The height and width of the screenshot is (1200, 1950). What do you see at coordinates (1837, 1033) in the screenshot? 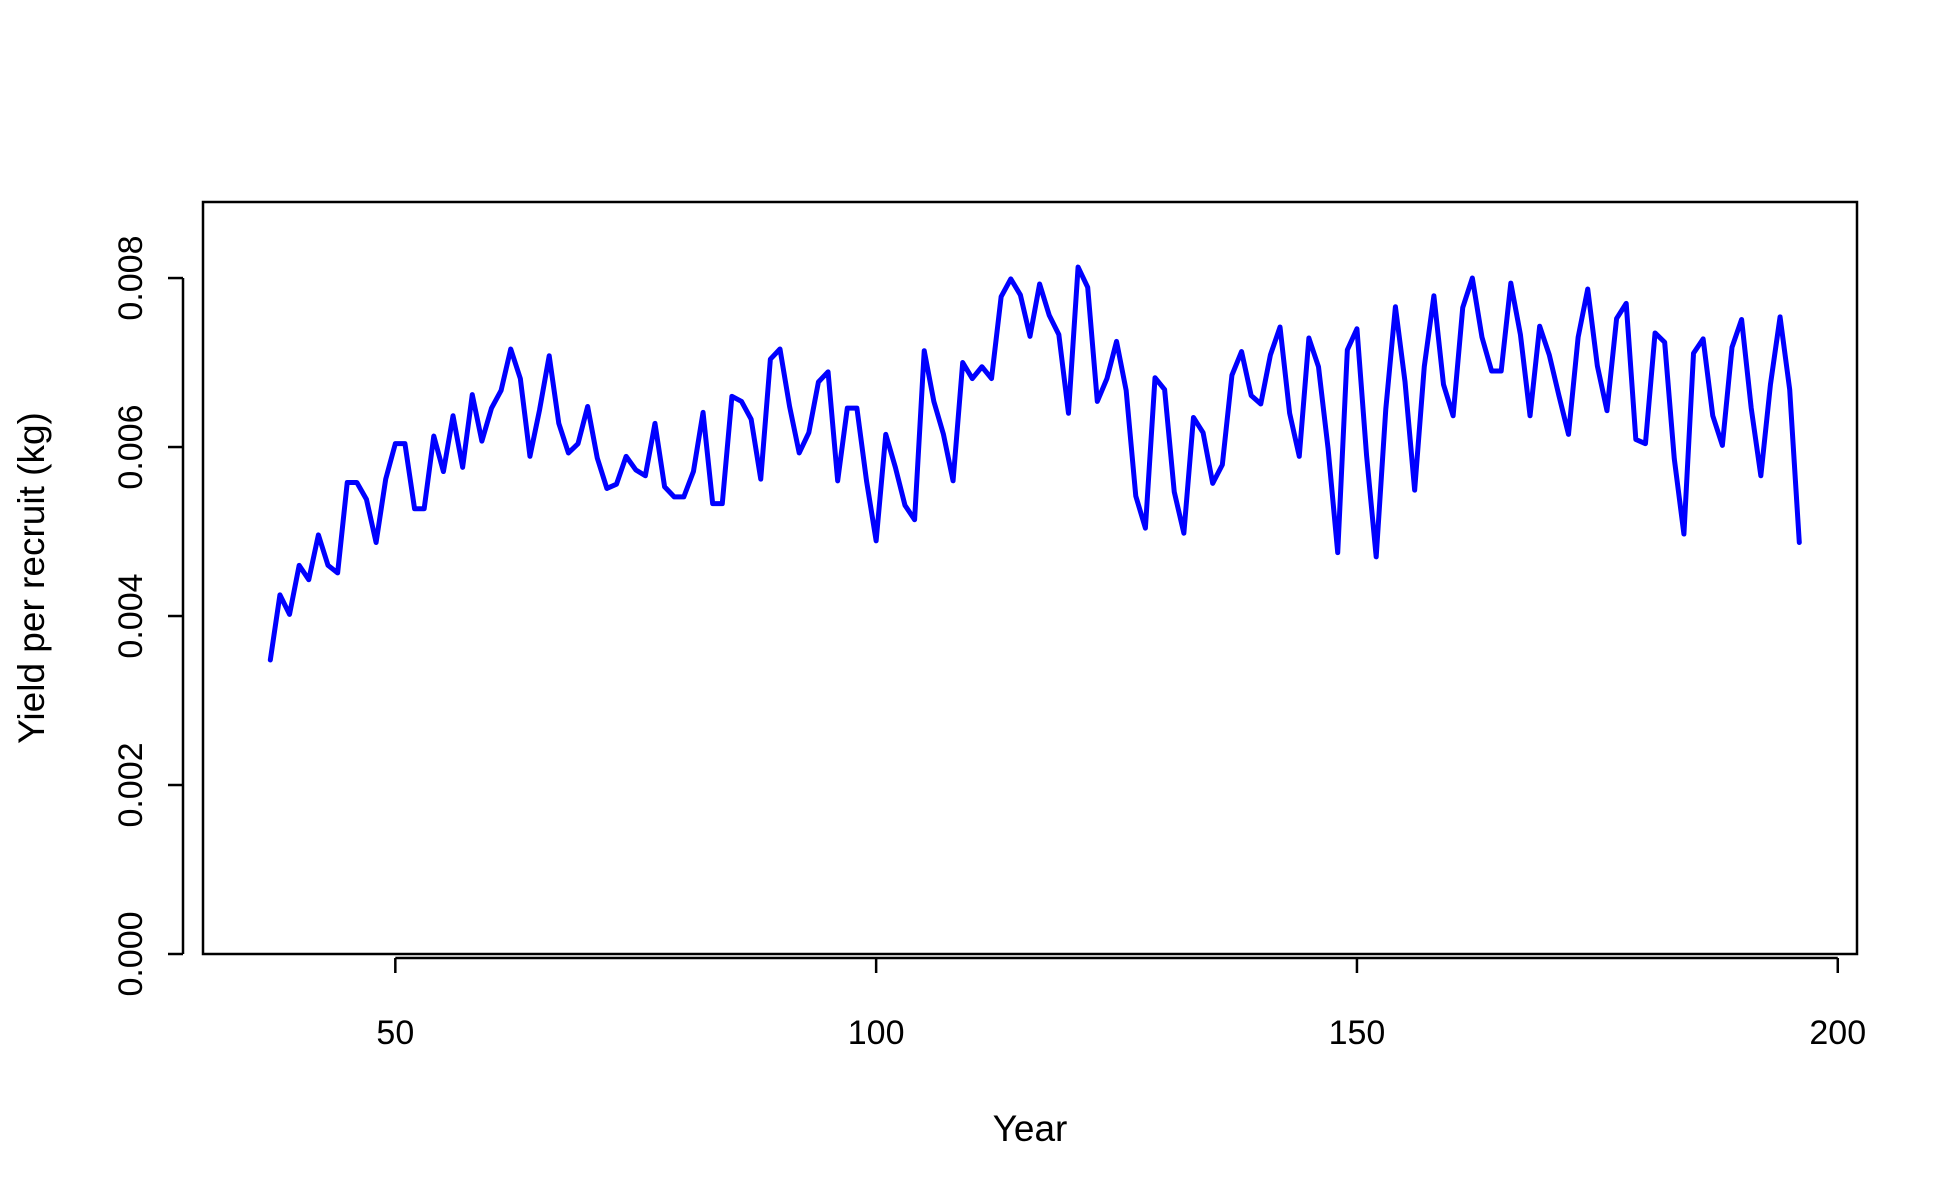
I see `x-tick-label: 200` at bounding box center [1837, 1033].